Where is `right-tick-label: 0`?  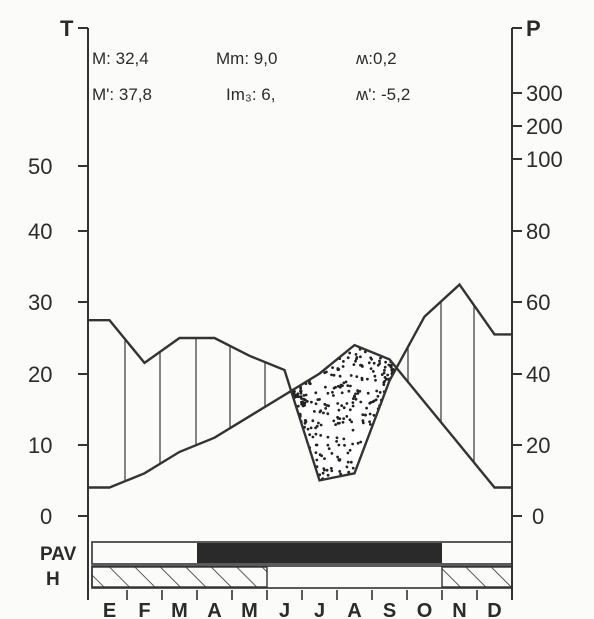 right-tick-label: 0 is located at coordinates (538, 516).